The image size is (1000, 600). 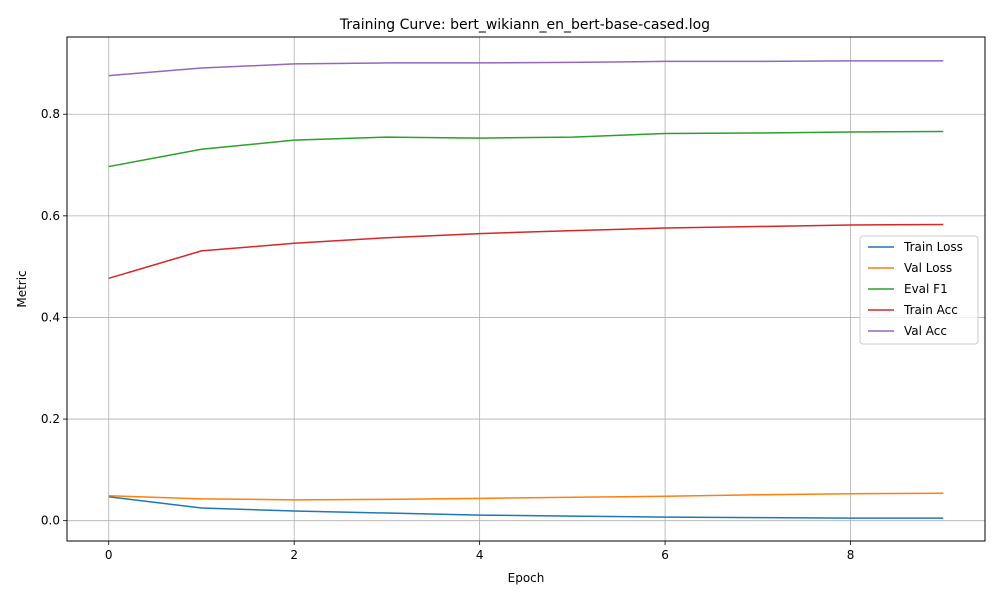 What do you see at coordinates (526, 68) in the screenshot?
I see `series-line-val-acc` at bounding box center [526, 68].